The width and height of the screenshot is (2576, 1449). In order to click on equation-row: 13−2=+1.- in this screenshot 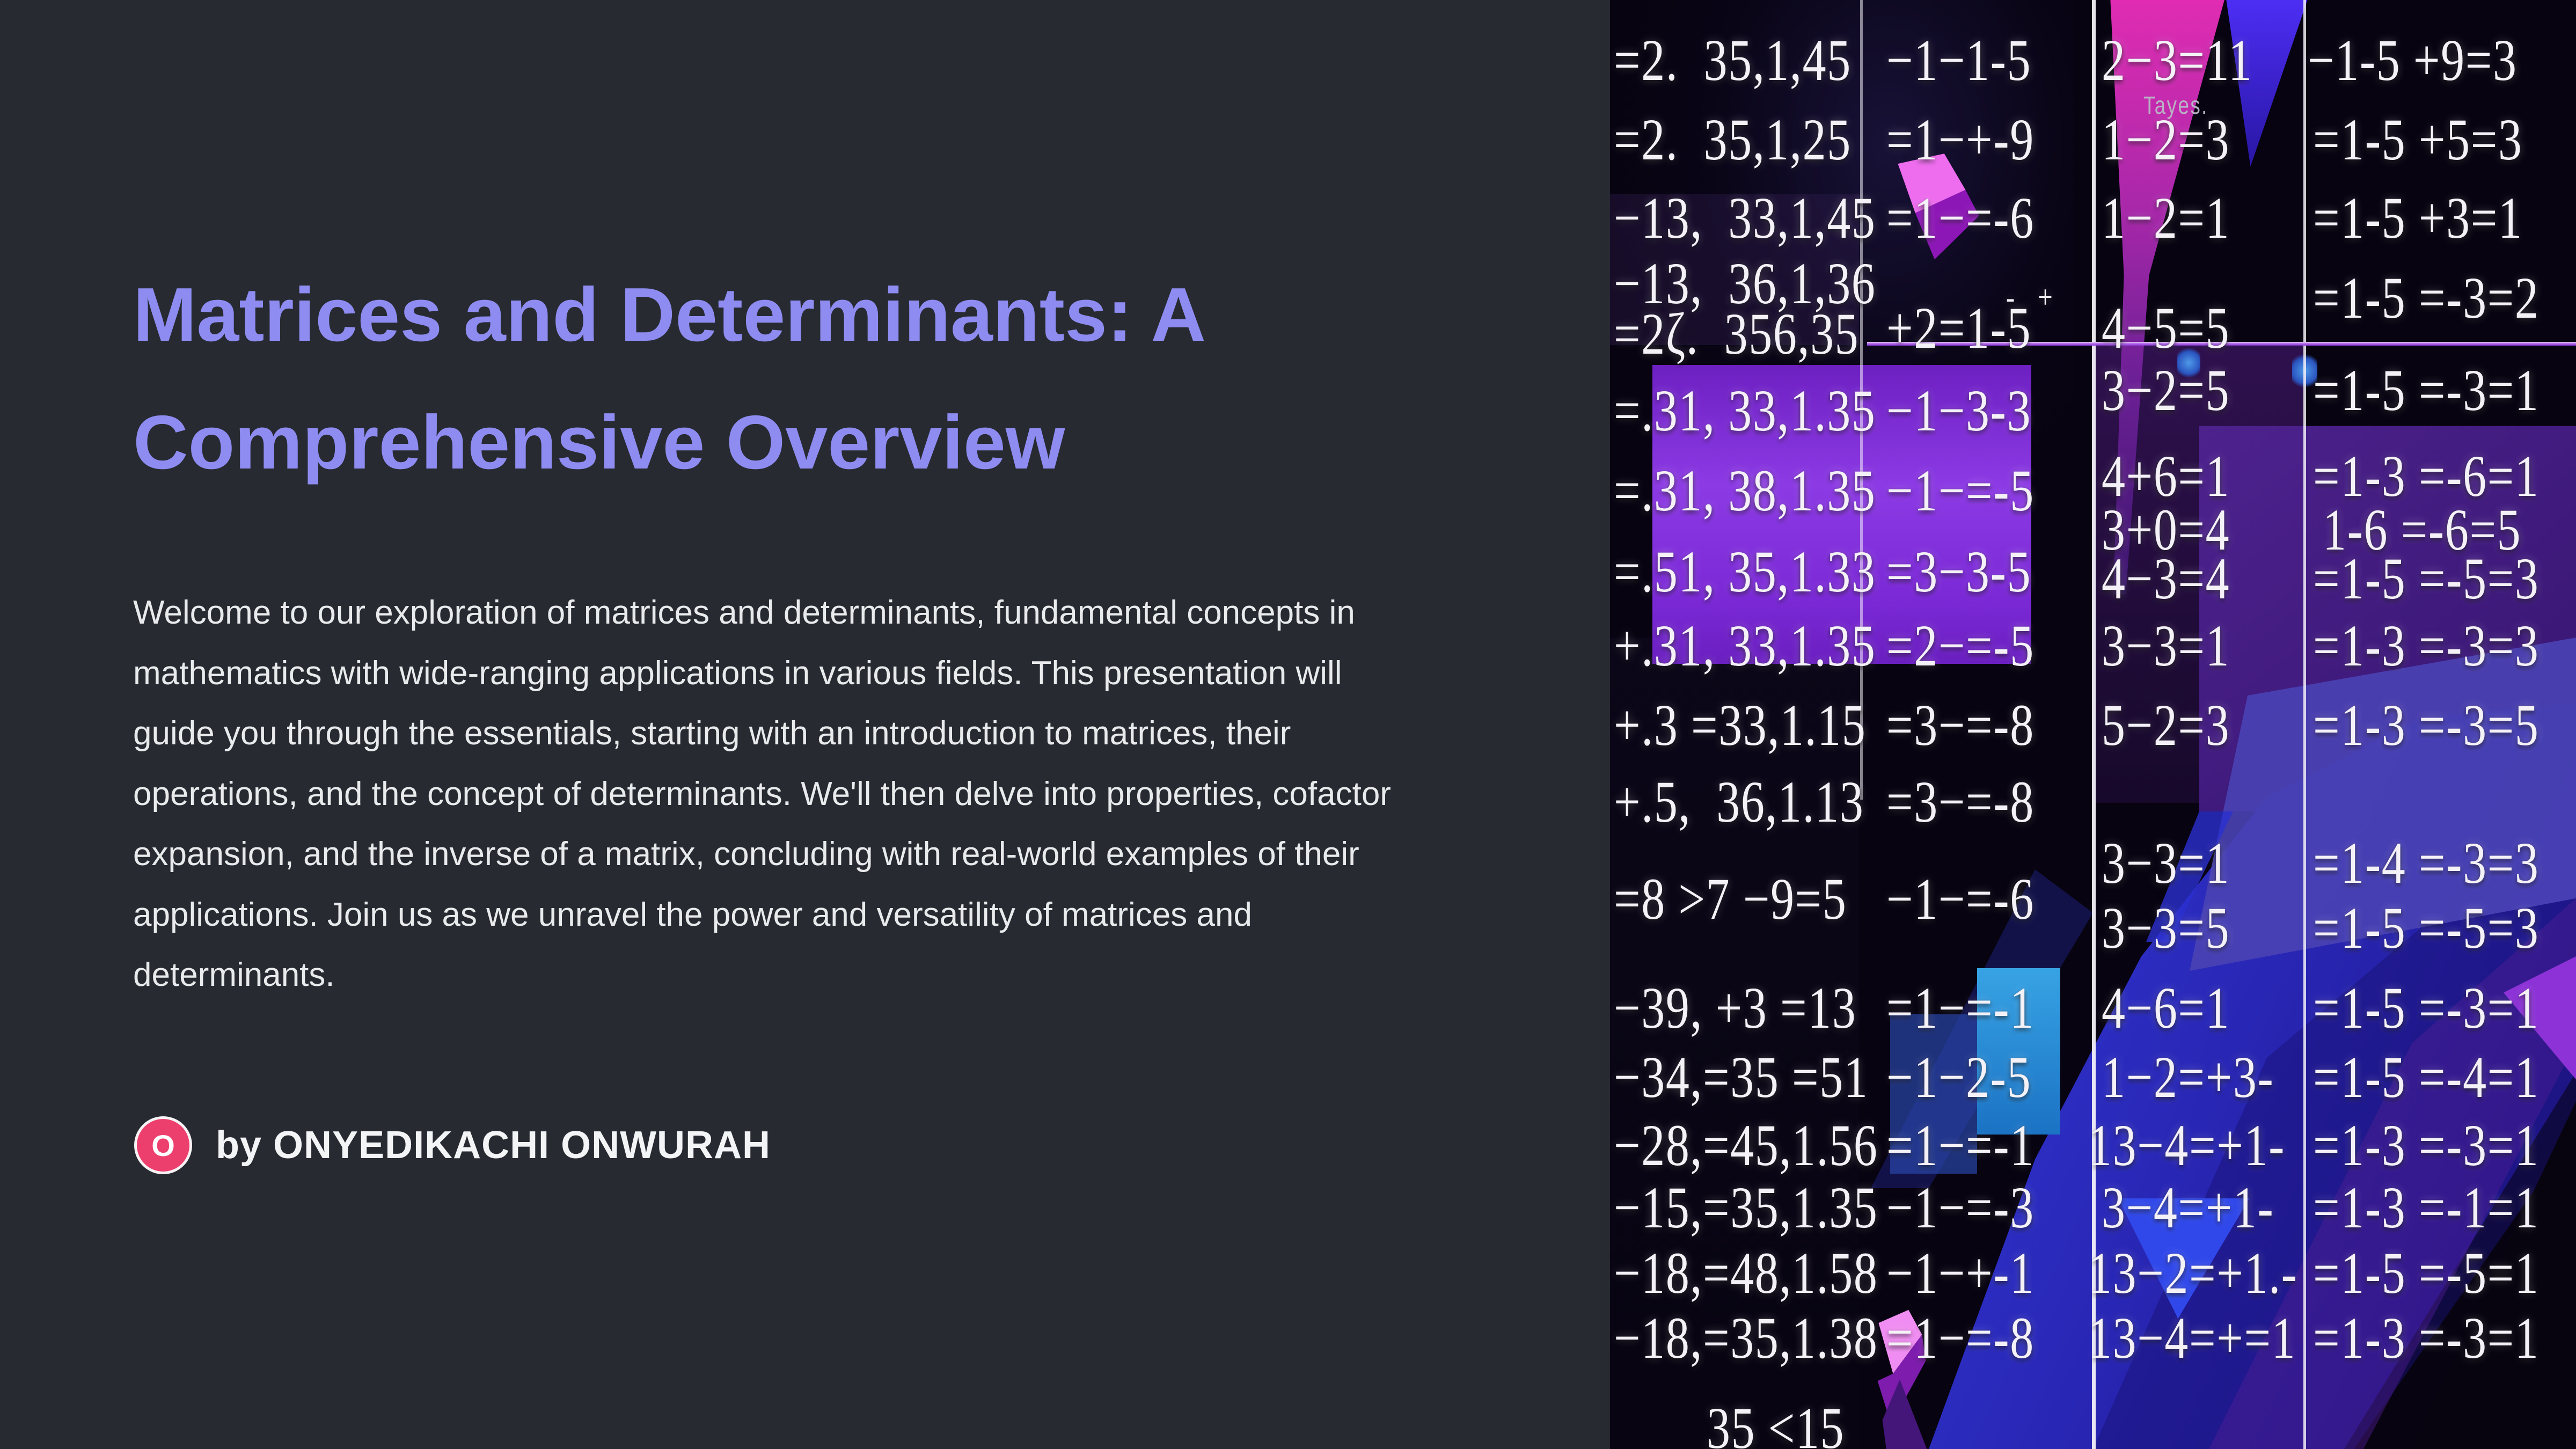, I will do `click(2193, 1273)`.